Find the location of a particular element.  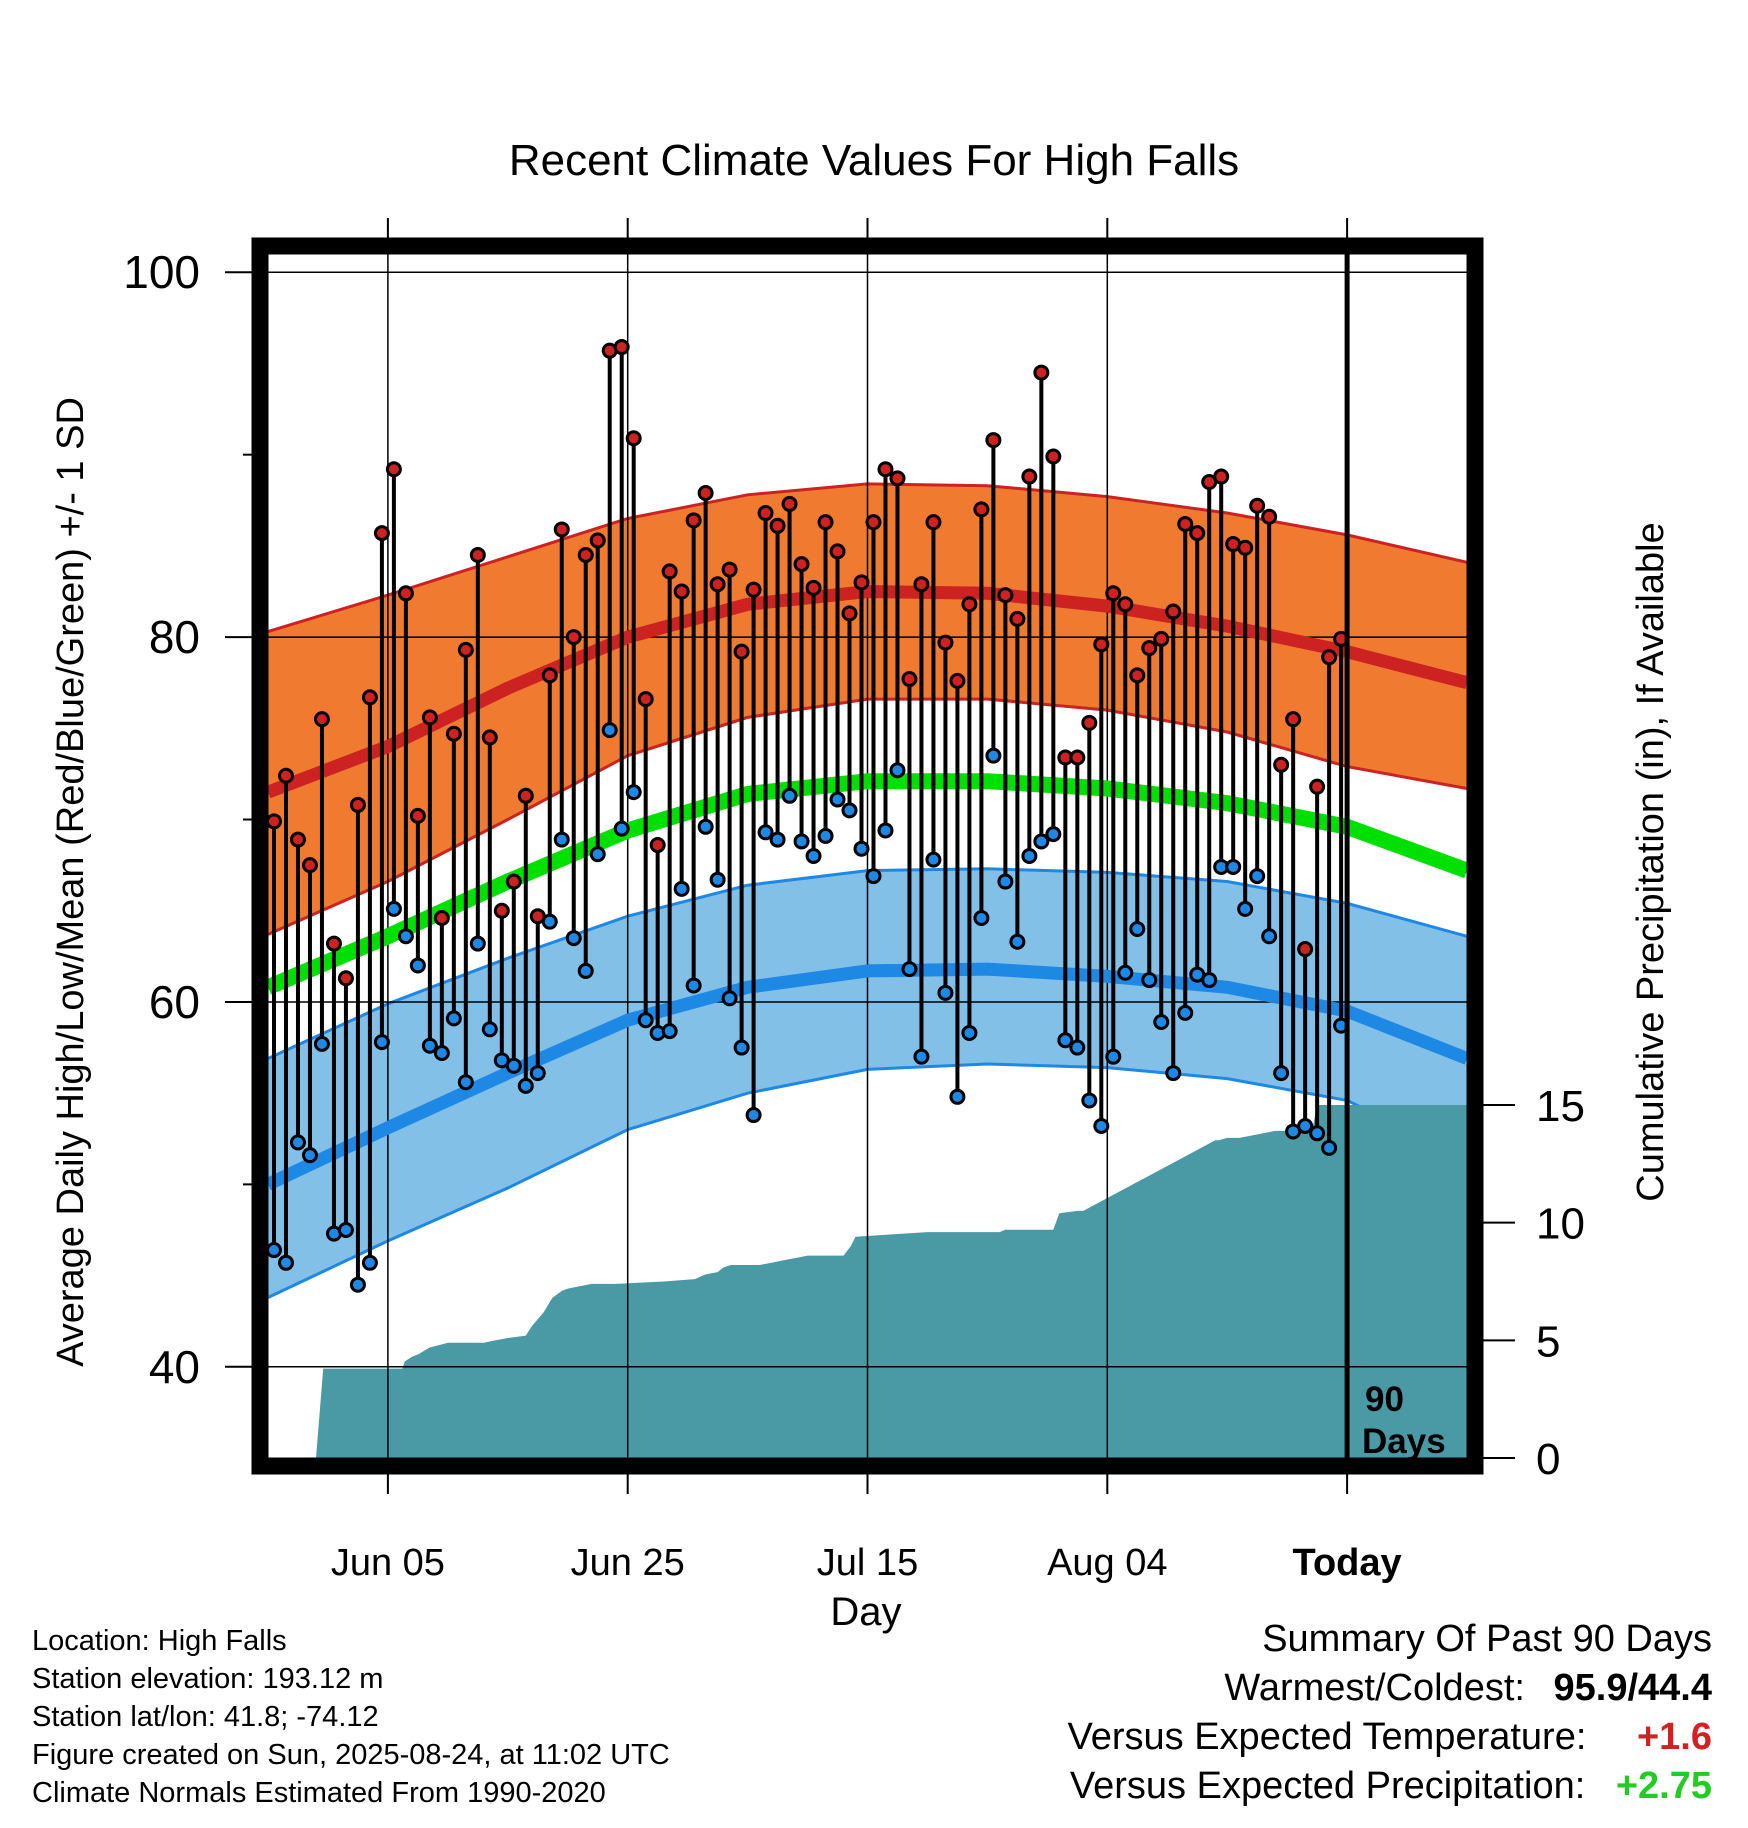

temperature-label: Versus Expected Temperature: is located at coordinates (1327, 1737).